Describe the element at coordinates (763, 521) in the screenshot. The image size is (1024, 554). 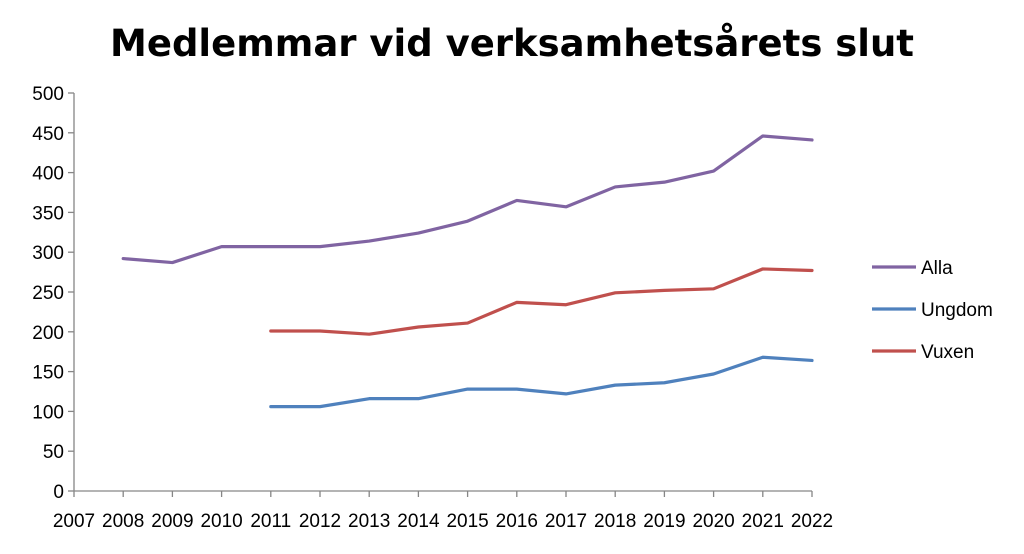
I see `x-tick-label: 2021` at that location.